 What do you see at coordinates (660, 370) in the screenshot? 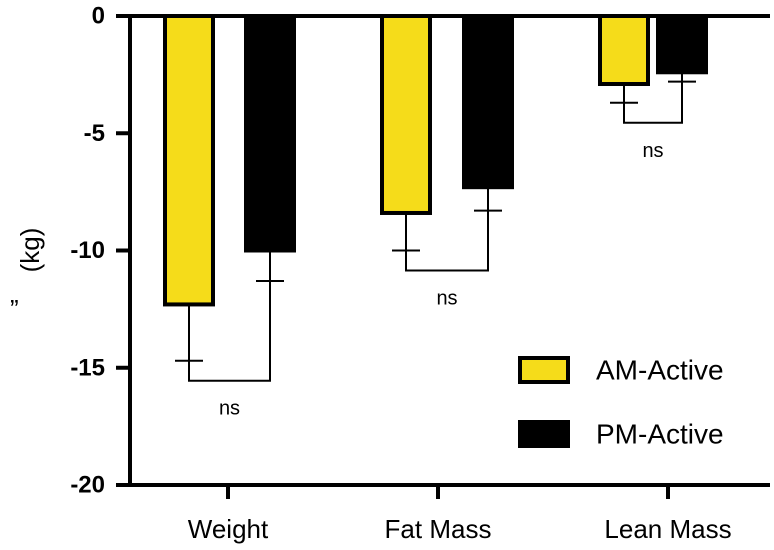
I see `legend-label-am-active: AM-Active` at bounding box center [660, 370].